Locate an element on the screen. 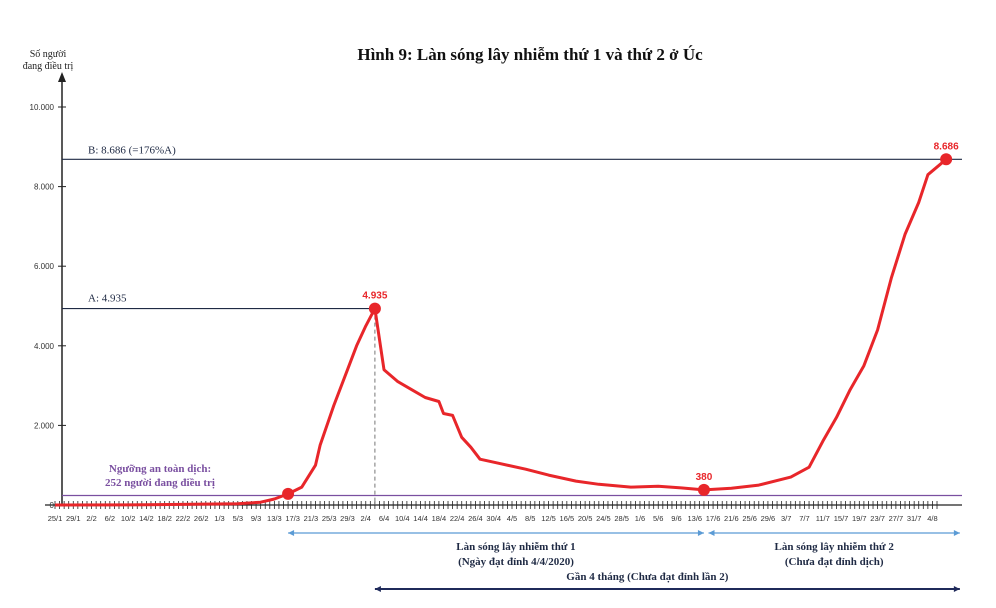 The width and height of the screenshot is (996, 608). x-tick-label: 17/6 is located at coordinates (713, 518).